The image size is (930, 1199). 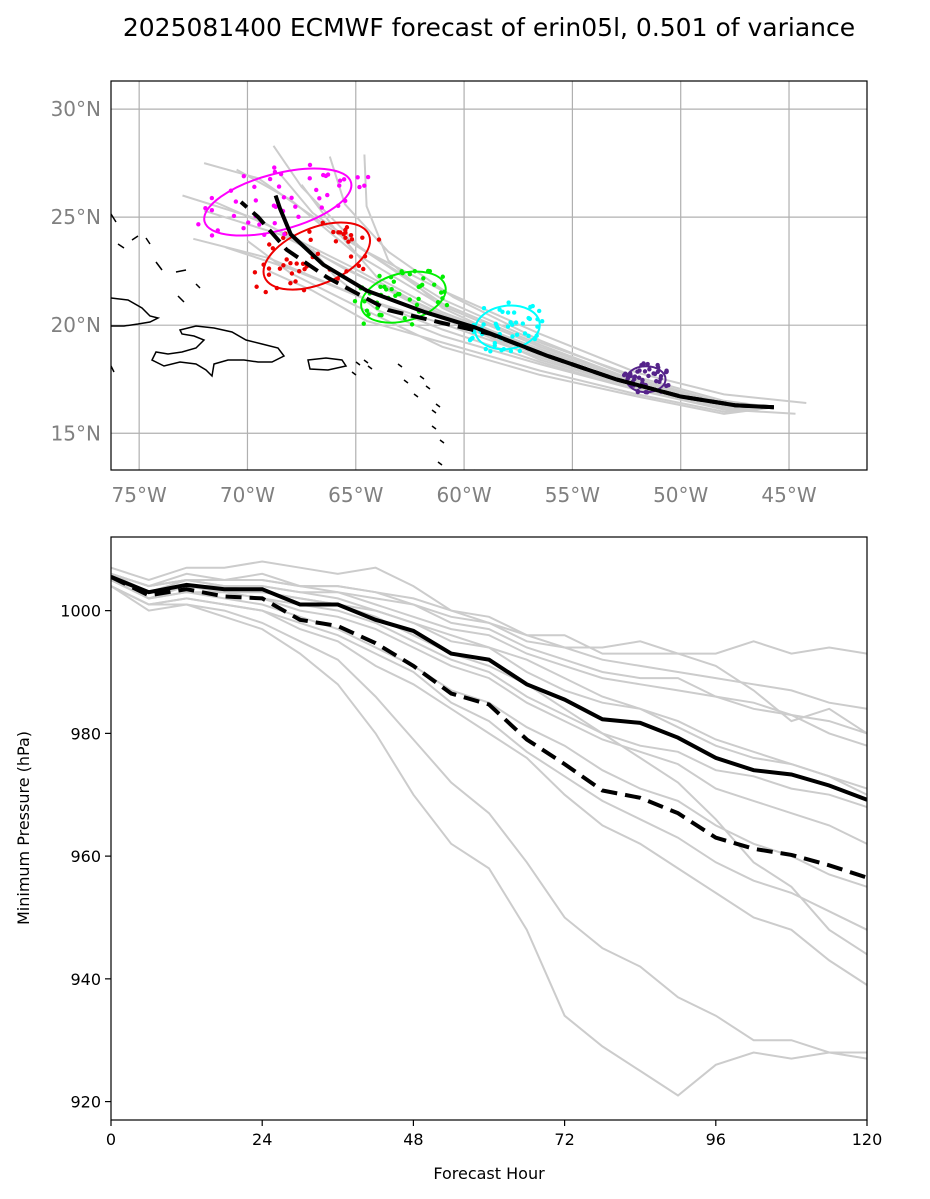 I want to click on y-tick-label: 940, so click(x=85, y=979).